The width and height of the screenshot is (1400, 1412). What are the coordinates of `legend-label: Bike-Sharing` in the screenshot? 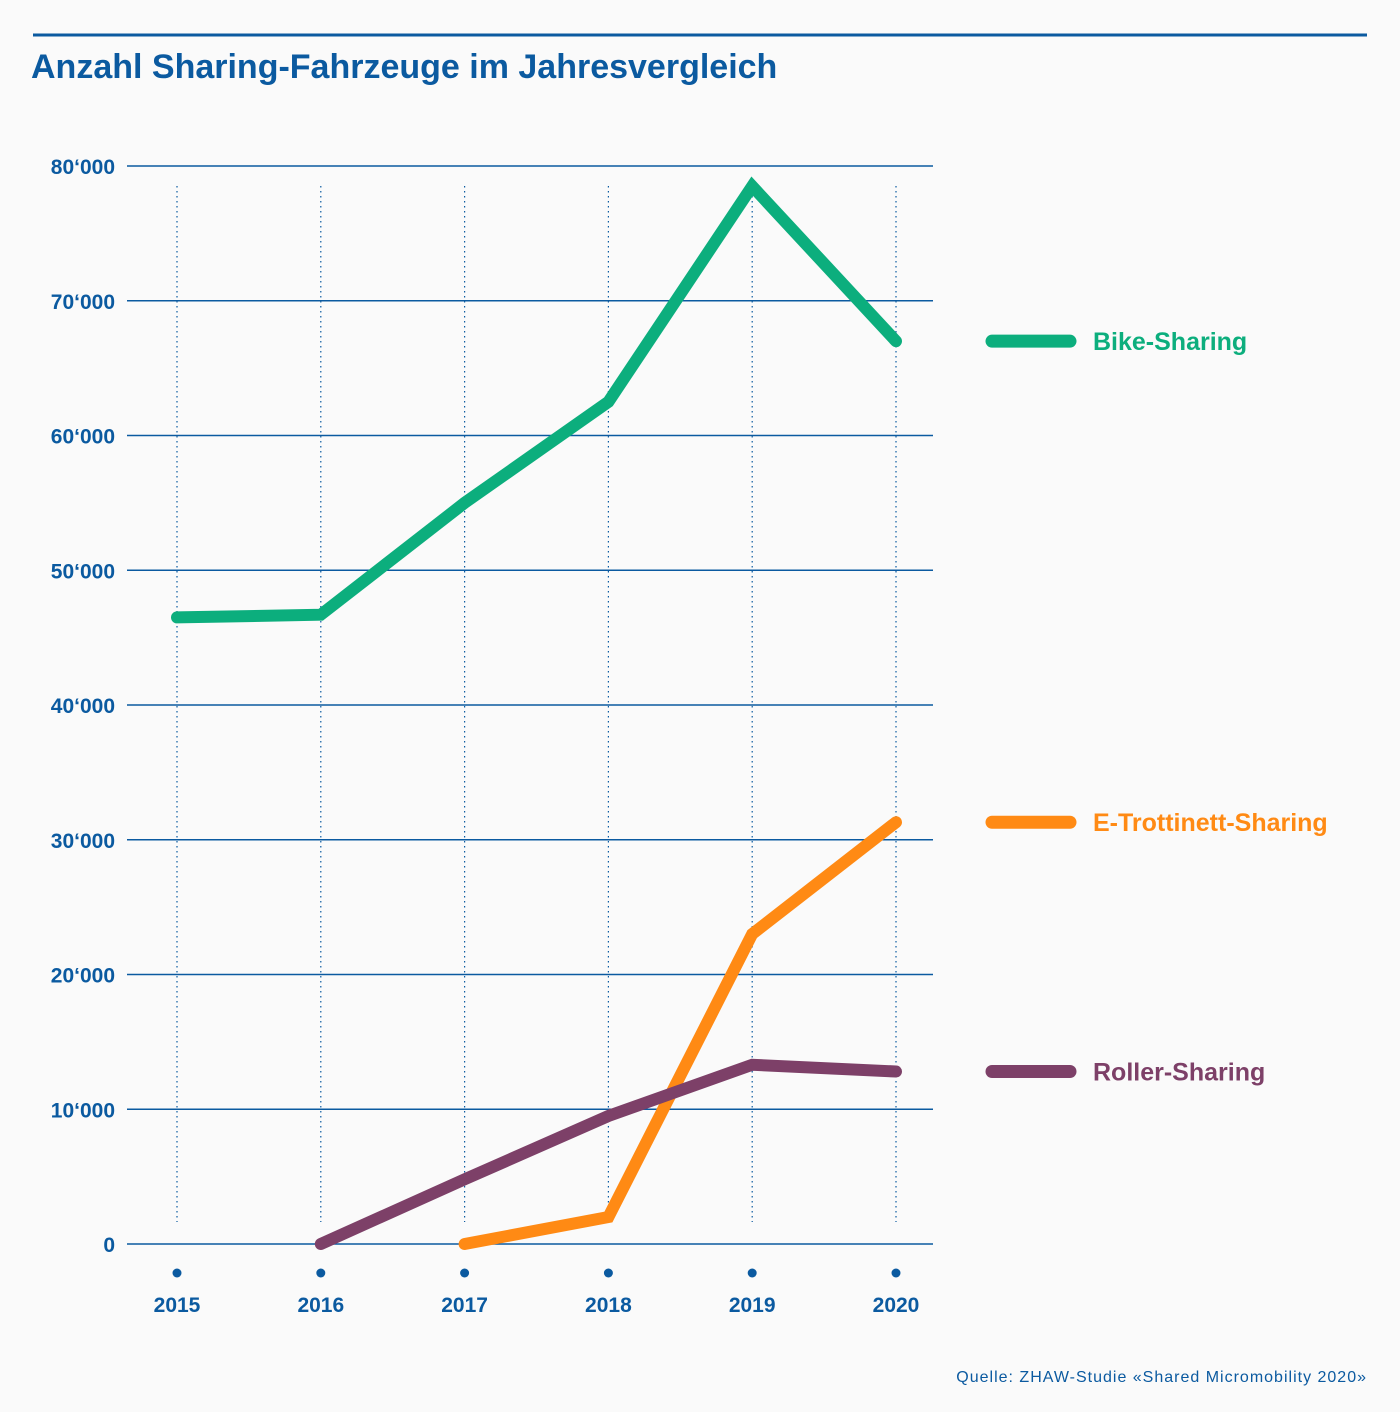 It's located at (1170, 342).